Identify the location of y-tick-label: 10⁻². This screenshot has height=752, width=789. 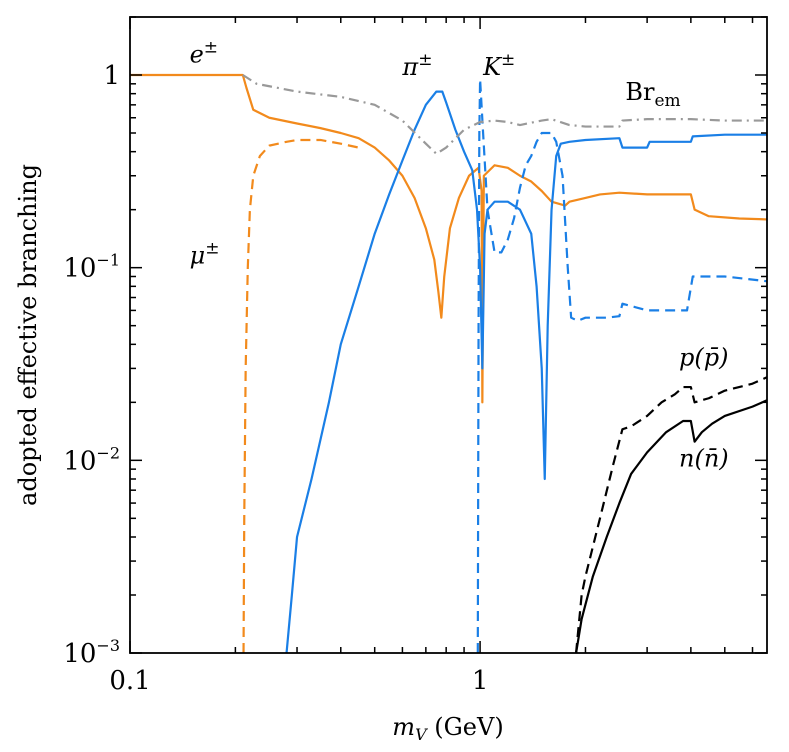
(91, 459).